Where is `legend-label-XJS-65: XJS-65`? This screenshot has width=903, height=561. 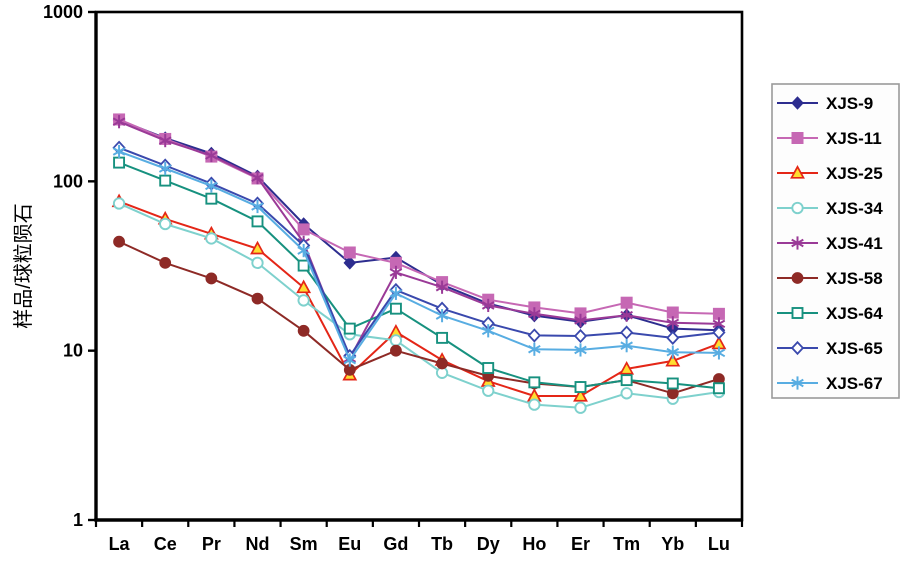
legend-label-XJS-65: XJS-65 is located at coordinates (854, 348).